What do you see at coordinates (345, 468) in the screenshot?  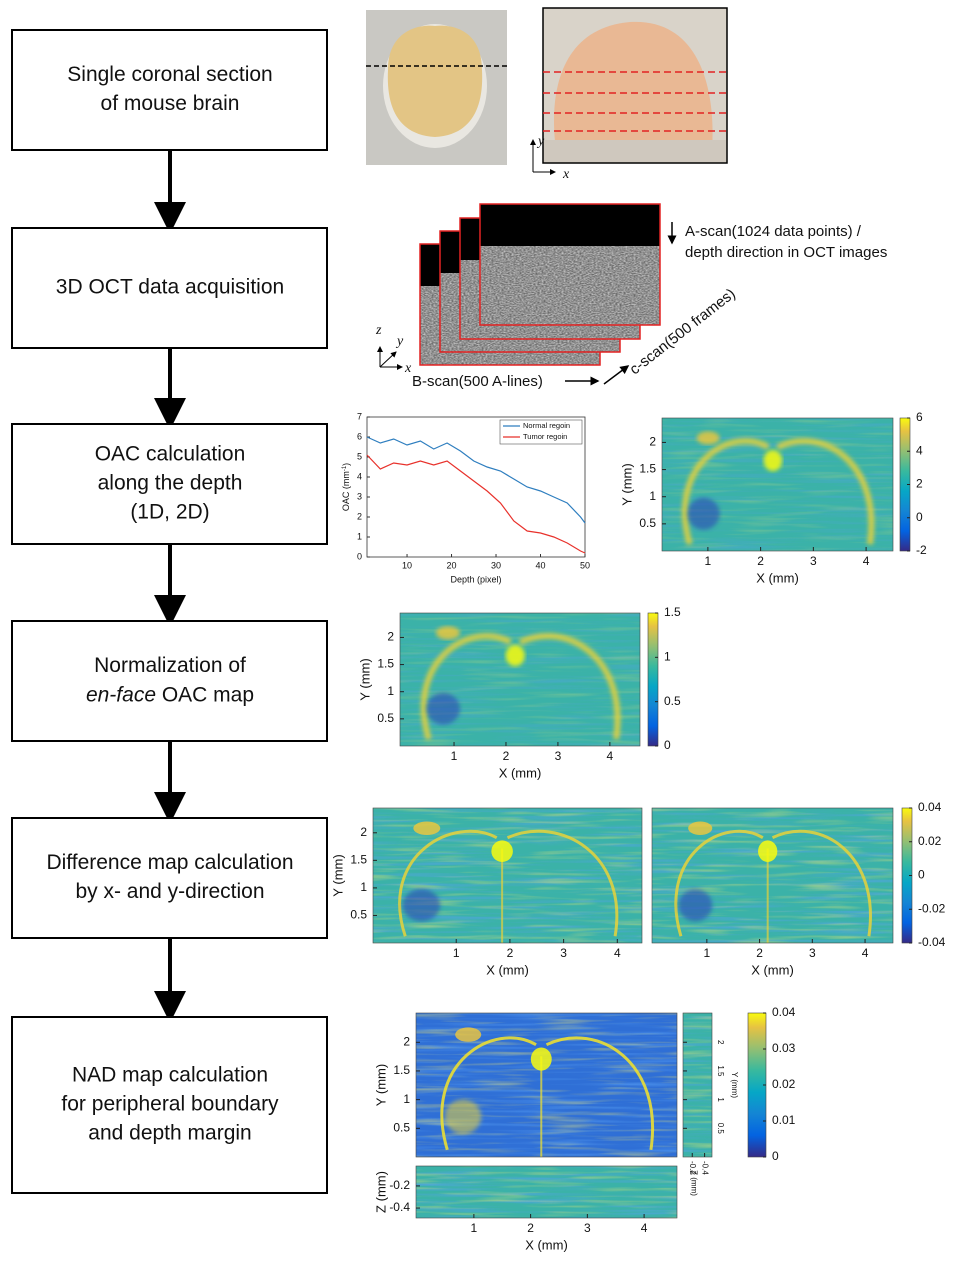 I see `y-axis-label-part: -1` at bounding box center [345, 468].